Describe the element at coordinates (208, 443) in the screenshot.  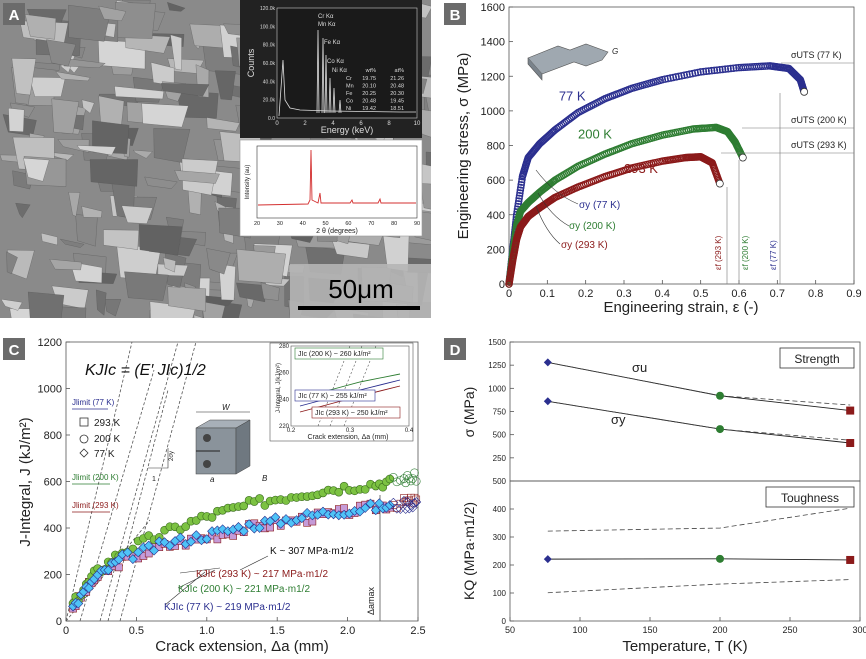
I see `ct-specimen-icon: W a B 1 2σy` at that location.